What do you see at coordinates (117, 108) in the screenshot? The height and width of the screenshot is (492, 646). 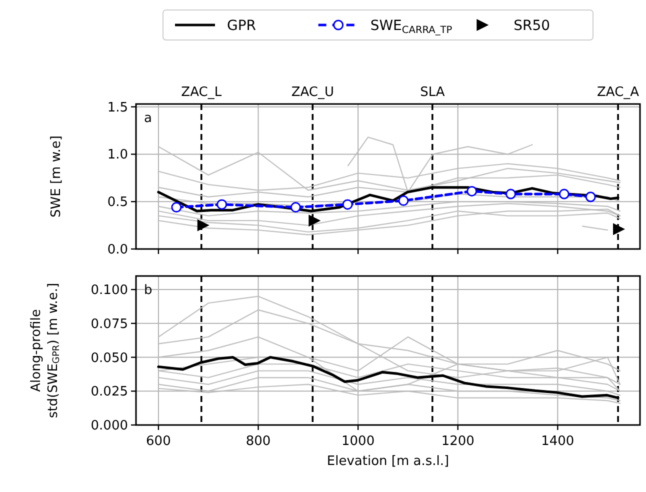 I see `y-tick-label: 1.5` at bounding box center [117, 108].